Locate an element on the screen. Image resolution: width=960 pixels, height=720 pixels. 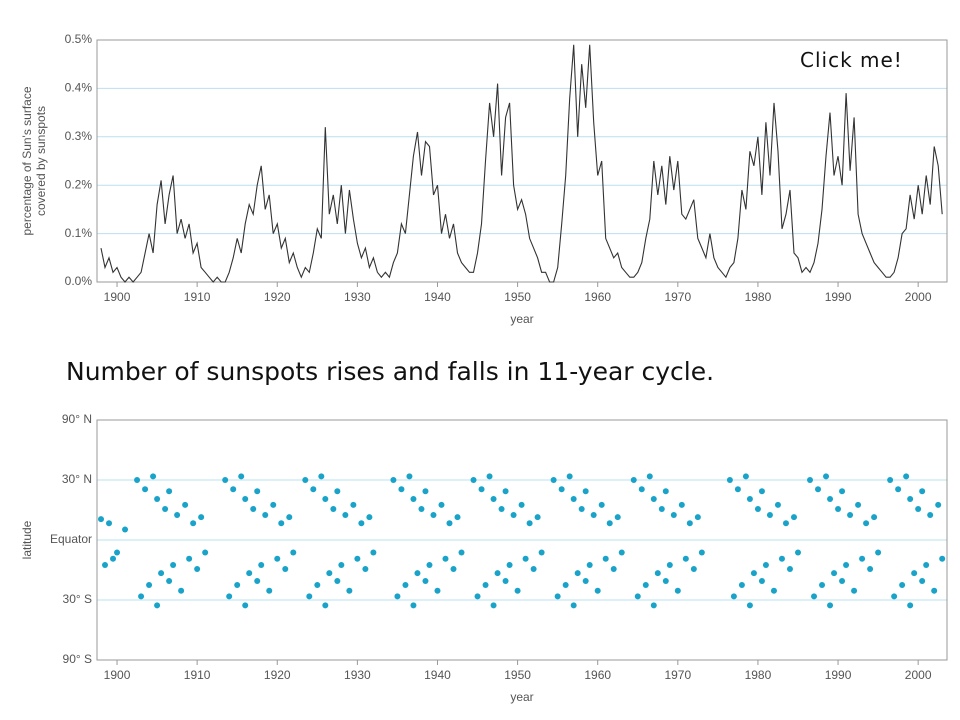
x-tick-label: 1900 is located at coordinates (117, 675).